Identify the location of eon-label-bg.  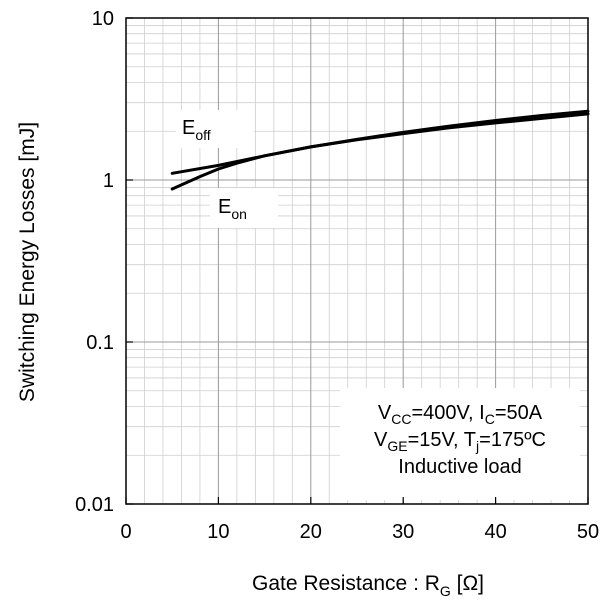
(244, 208).